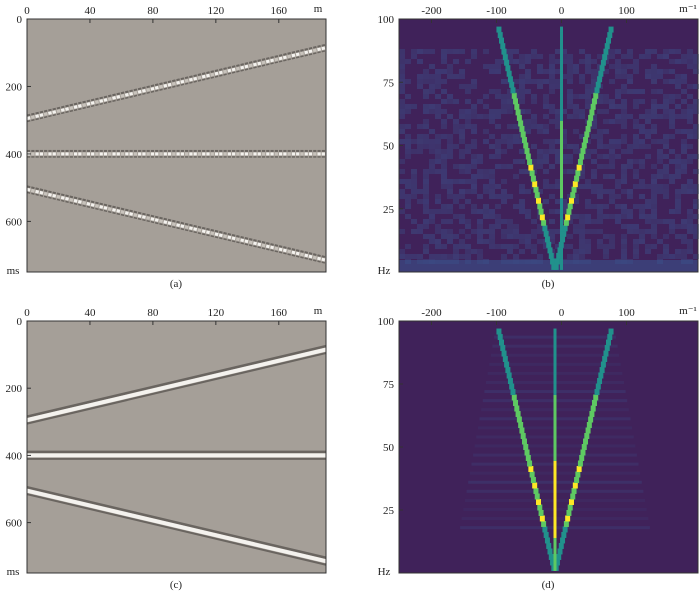 This screenshot has height=592, width=700. Describe the element at coordinates (318, 9) in the screenshot. I see `panel-a-x-unit: m` at that location.